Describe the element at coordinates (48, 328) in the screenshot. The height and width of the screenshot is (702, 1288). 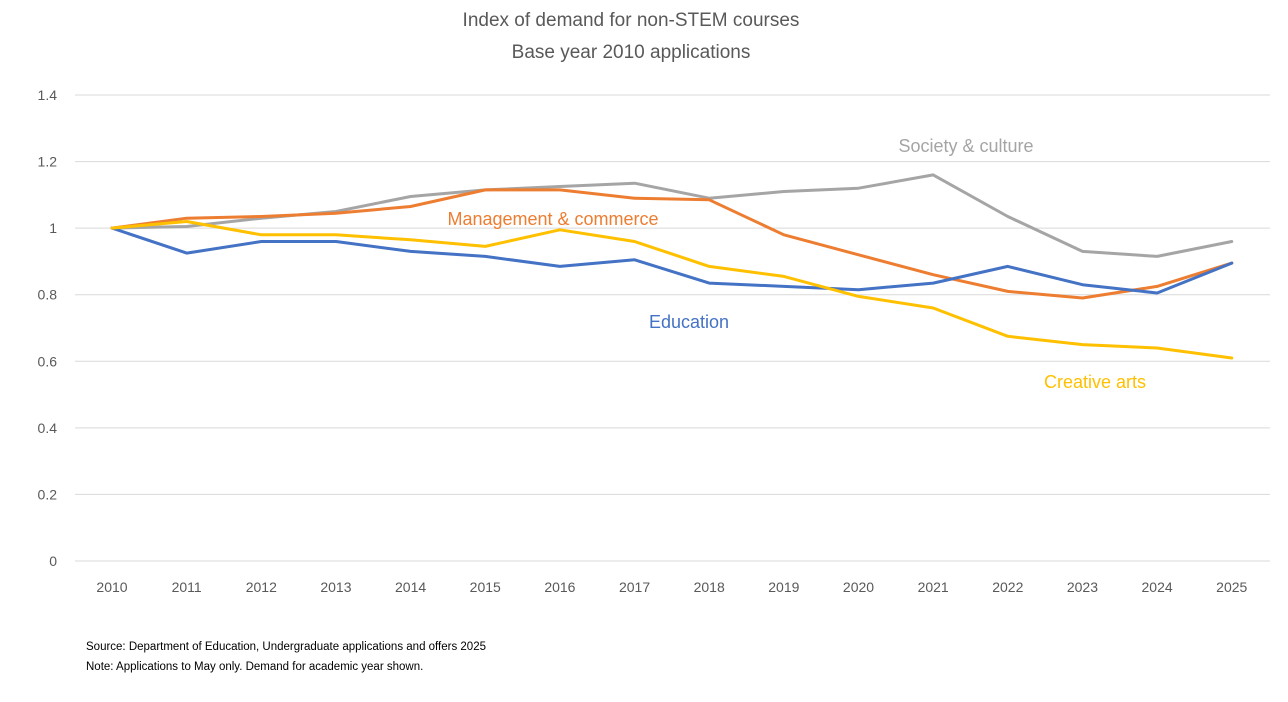
I see `y-axis-ticks: 0 0.2 0.4 0.6 0.8 1 1.2 1.4` at that location.